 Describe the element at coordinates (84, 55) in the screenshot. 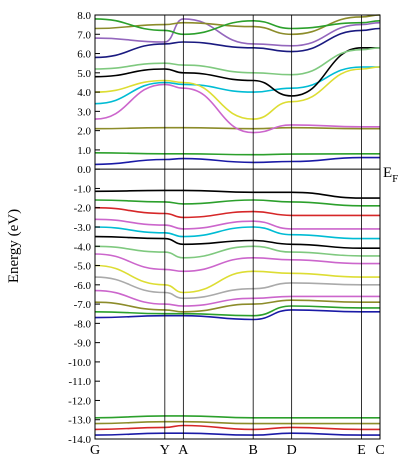

I see `y-tick-label: 6.0` at that location.